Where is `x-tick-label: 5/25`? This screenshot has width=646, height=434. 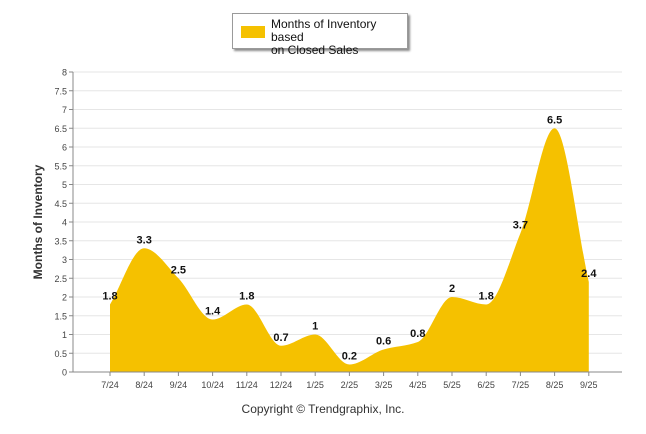
x-tick-label: 5/25 is located at coordinates (452, 385).